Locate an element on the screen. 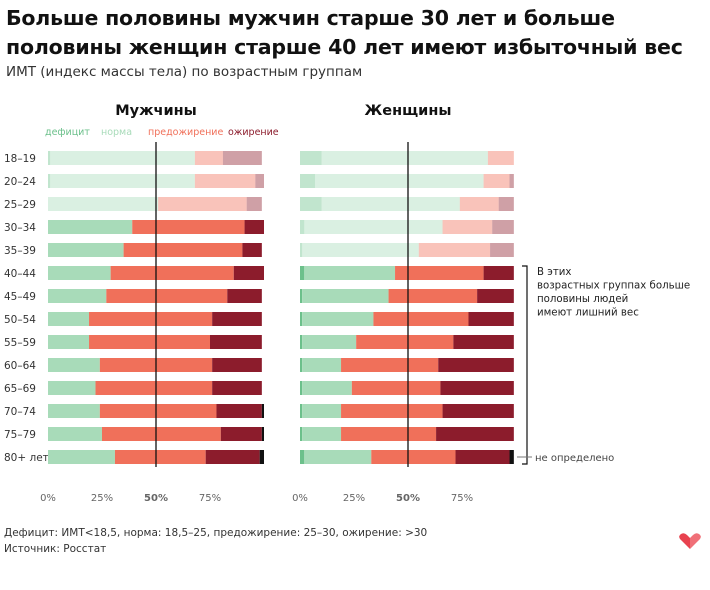 This screenshot has width=710, height=590. category-label: 70–74 is located at coordinates (20, 412).